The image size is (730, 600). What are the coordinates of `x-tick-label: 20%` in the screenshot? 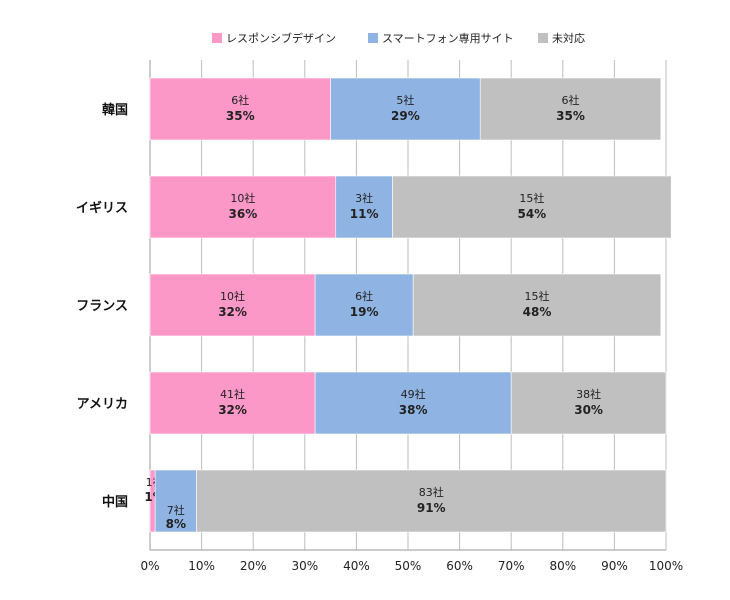 It's located at (253, 566).